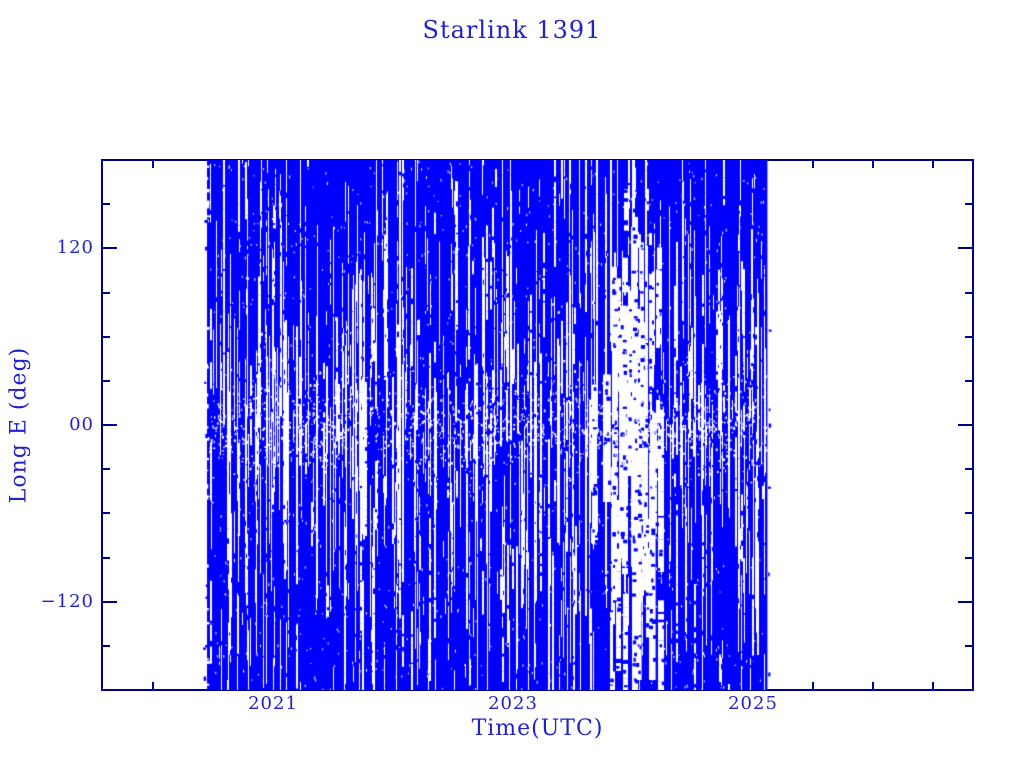 The height and width of the screenshot is (768, 1024). I want to click on x-tick-label: 2021, so click(273, 703).